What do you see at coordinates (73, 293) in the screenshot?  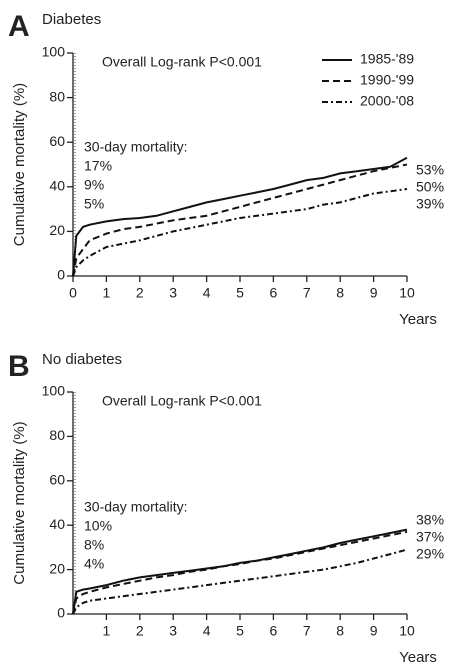 I see `x-tick-label: 0` at bounding box center [73, 293].